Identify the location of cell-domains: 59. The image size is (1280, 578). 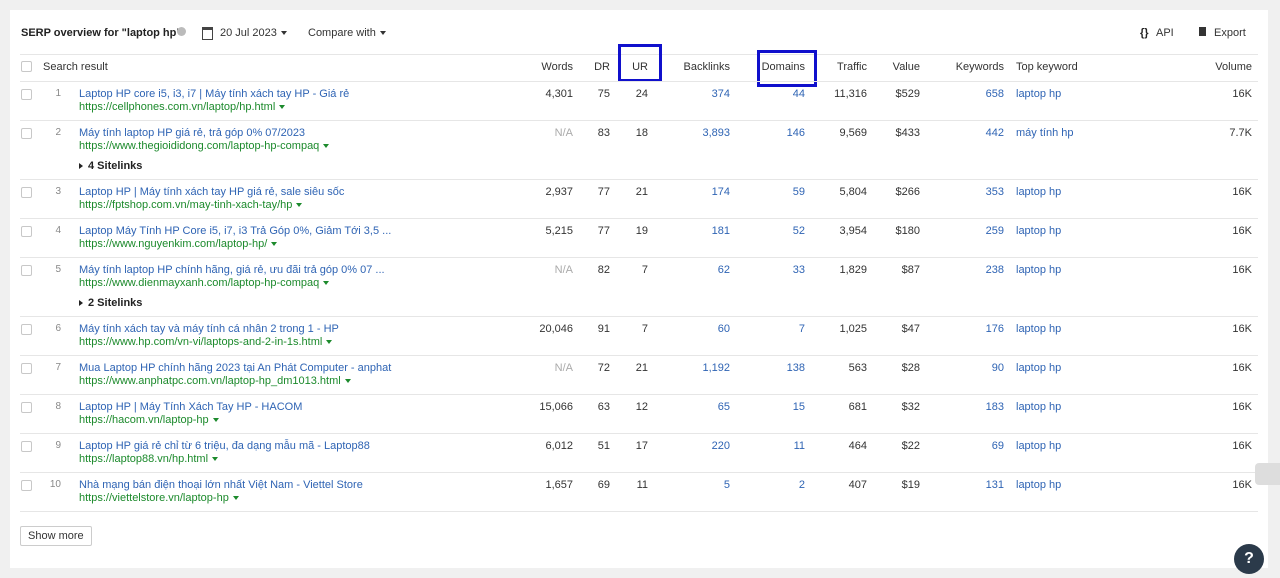
(798, 192).